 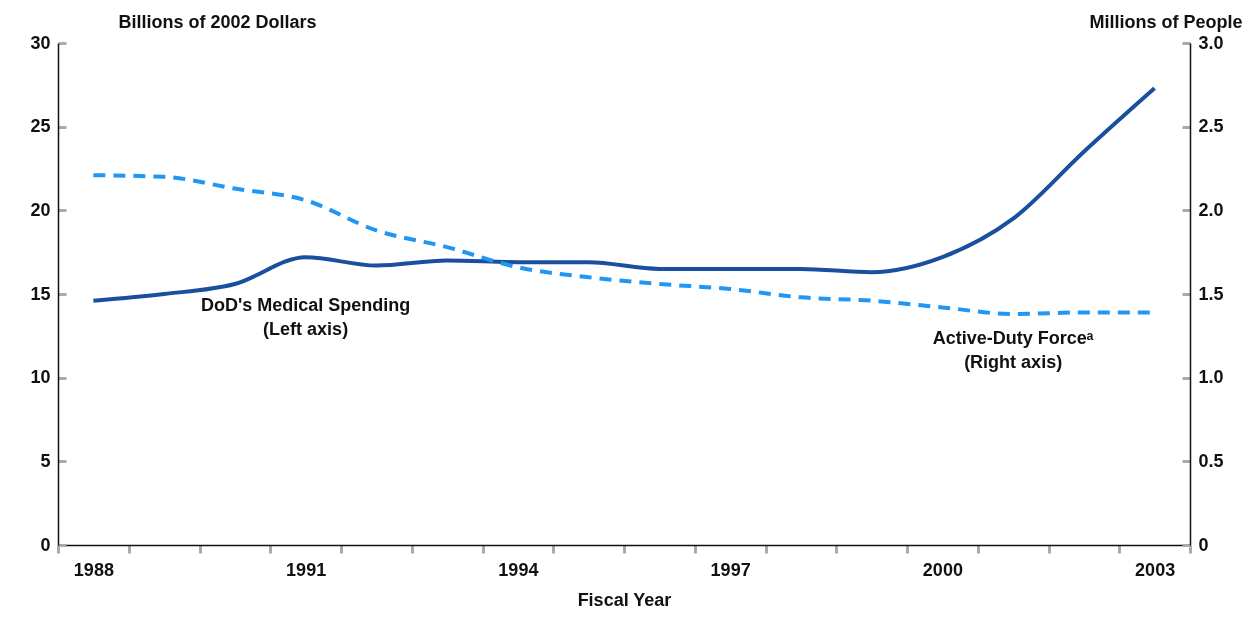 What do you see at coordinates (1211, 460) in the screenshot?
I see `y2-tick-label: 0.5` at bounding box center [1211, 460].